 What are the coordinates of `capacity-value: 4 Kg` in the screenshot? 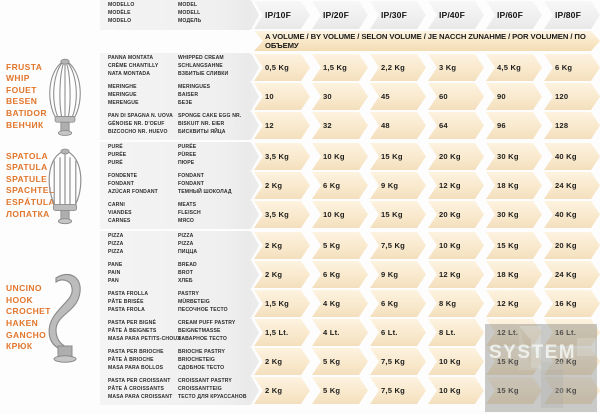 It's located at (332, 303).